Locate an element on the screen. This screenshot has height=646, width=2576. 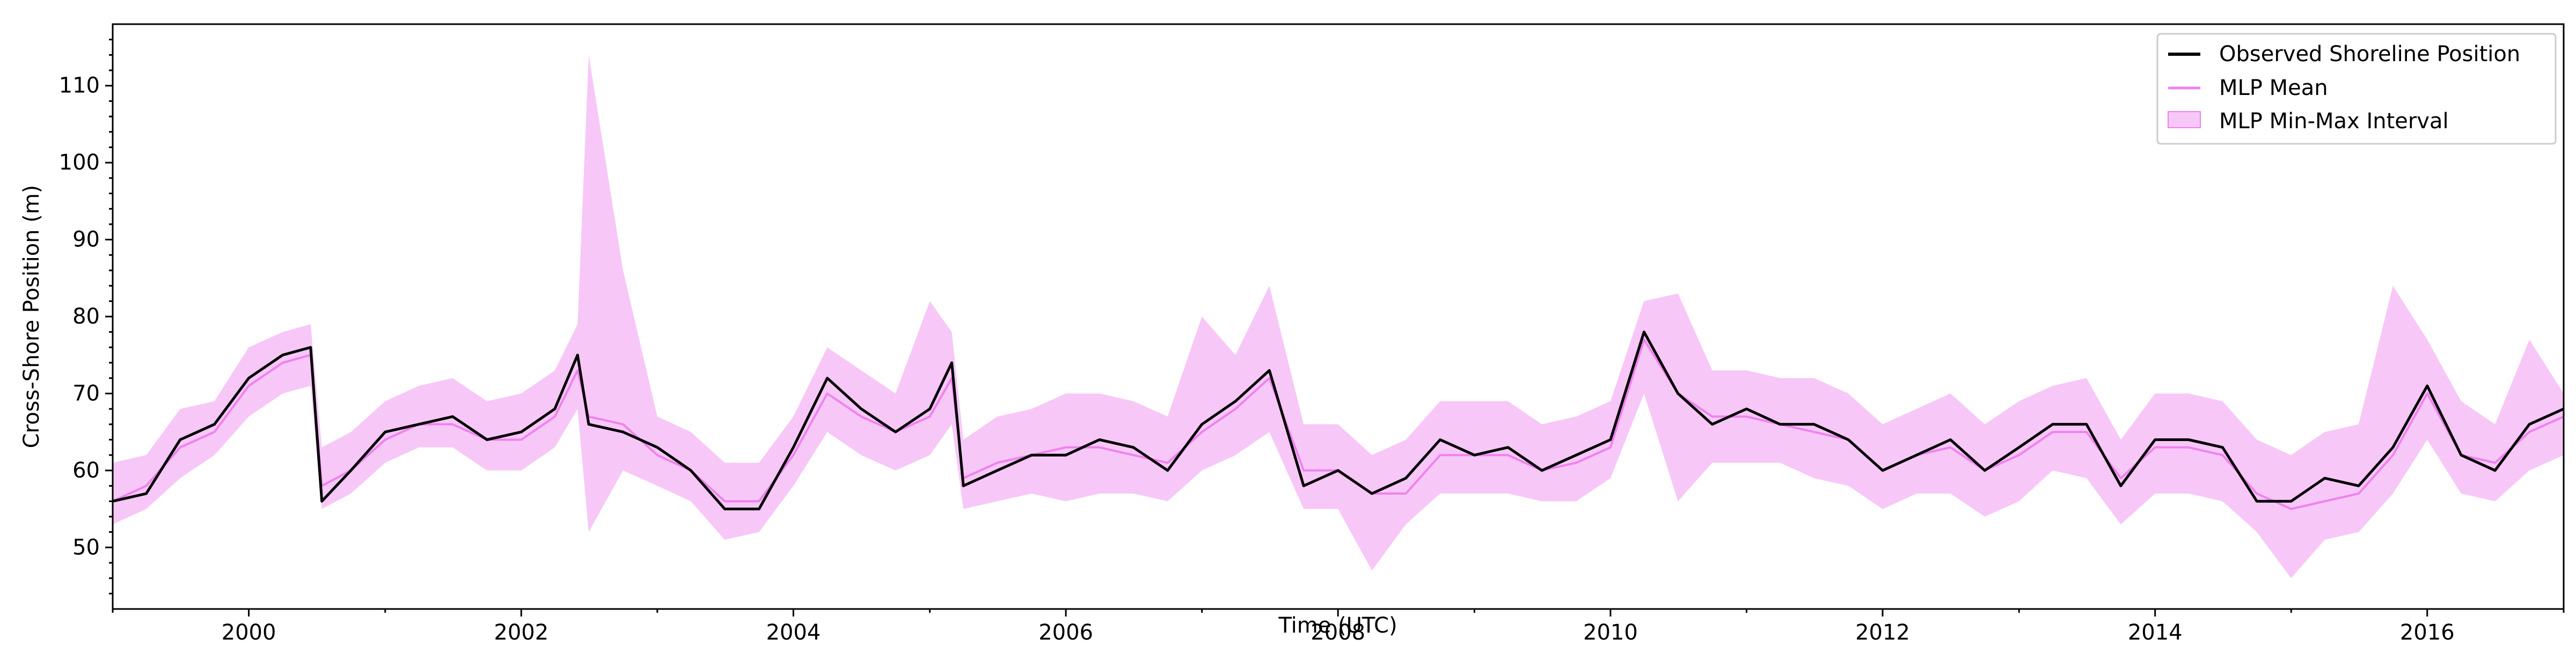
y-tick-label: 50 is located at coordinates (86, 547).